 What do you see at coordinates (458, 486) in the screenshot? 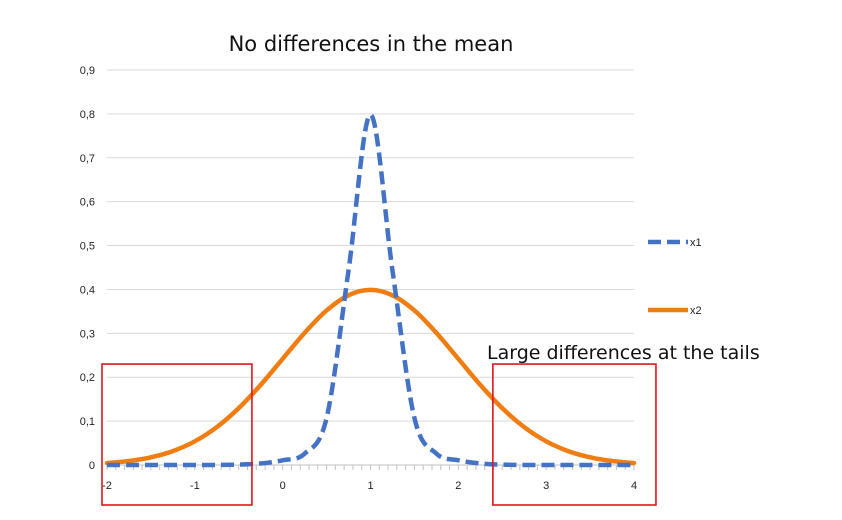
I see `x-tick-label: 2` at bounding box center [458, 486].